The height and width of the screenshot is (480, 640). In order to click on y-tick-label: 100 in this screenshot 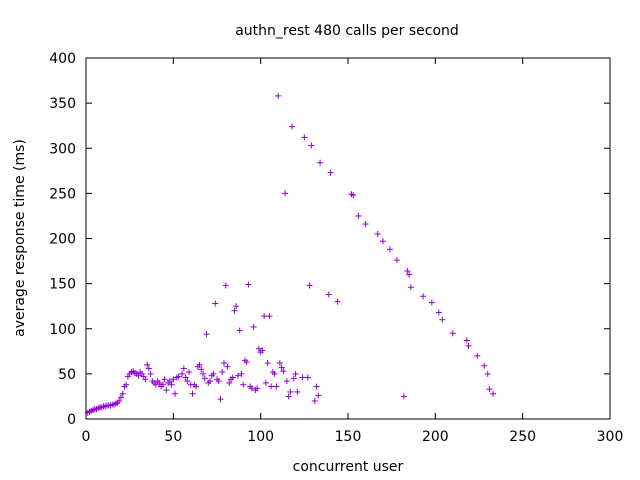, I will do `click(62, 330)`.